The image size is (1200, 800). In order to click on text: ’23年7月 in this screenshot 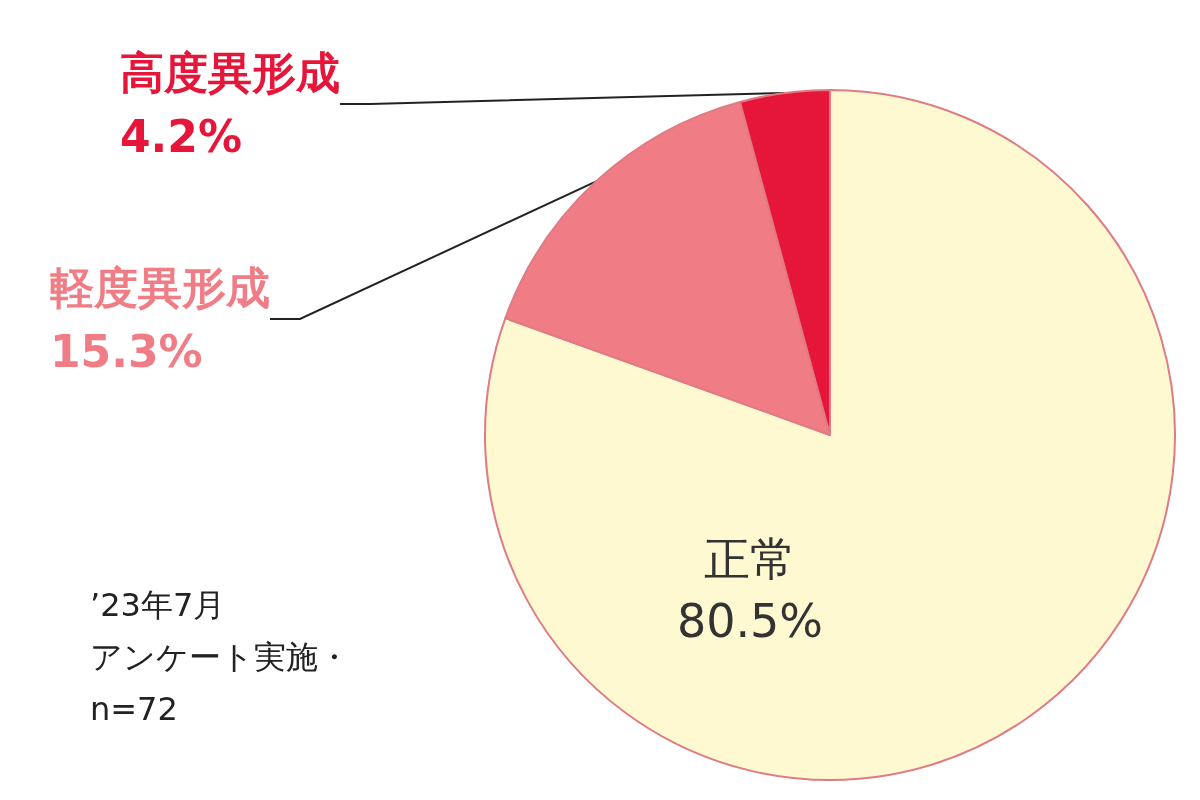, I will do `click(158, 605)`.